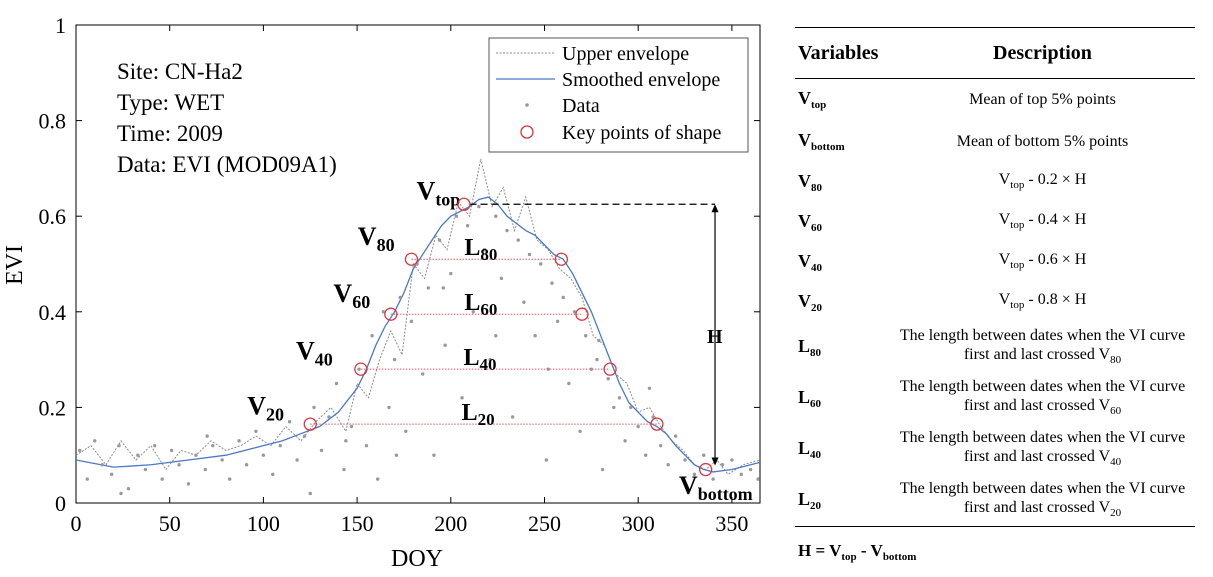 The width and height of the screenshot is (1213, 577). Describe the element at coordinates (1042, 300) in the screenshot. I see `row-description: Vtop - 0.8 × H` at that location.